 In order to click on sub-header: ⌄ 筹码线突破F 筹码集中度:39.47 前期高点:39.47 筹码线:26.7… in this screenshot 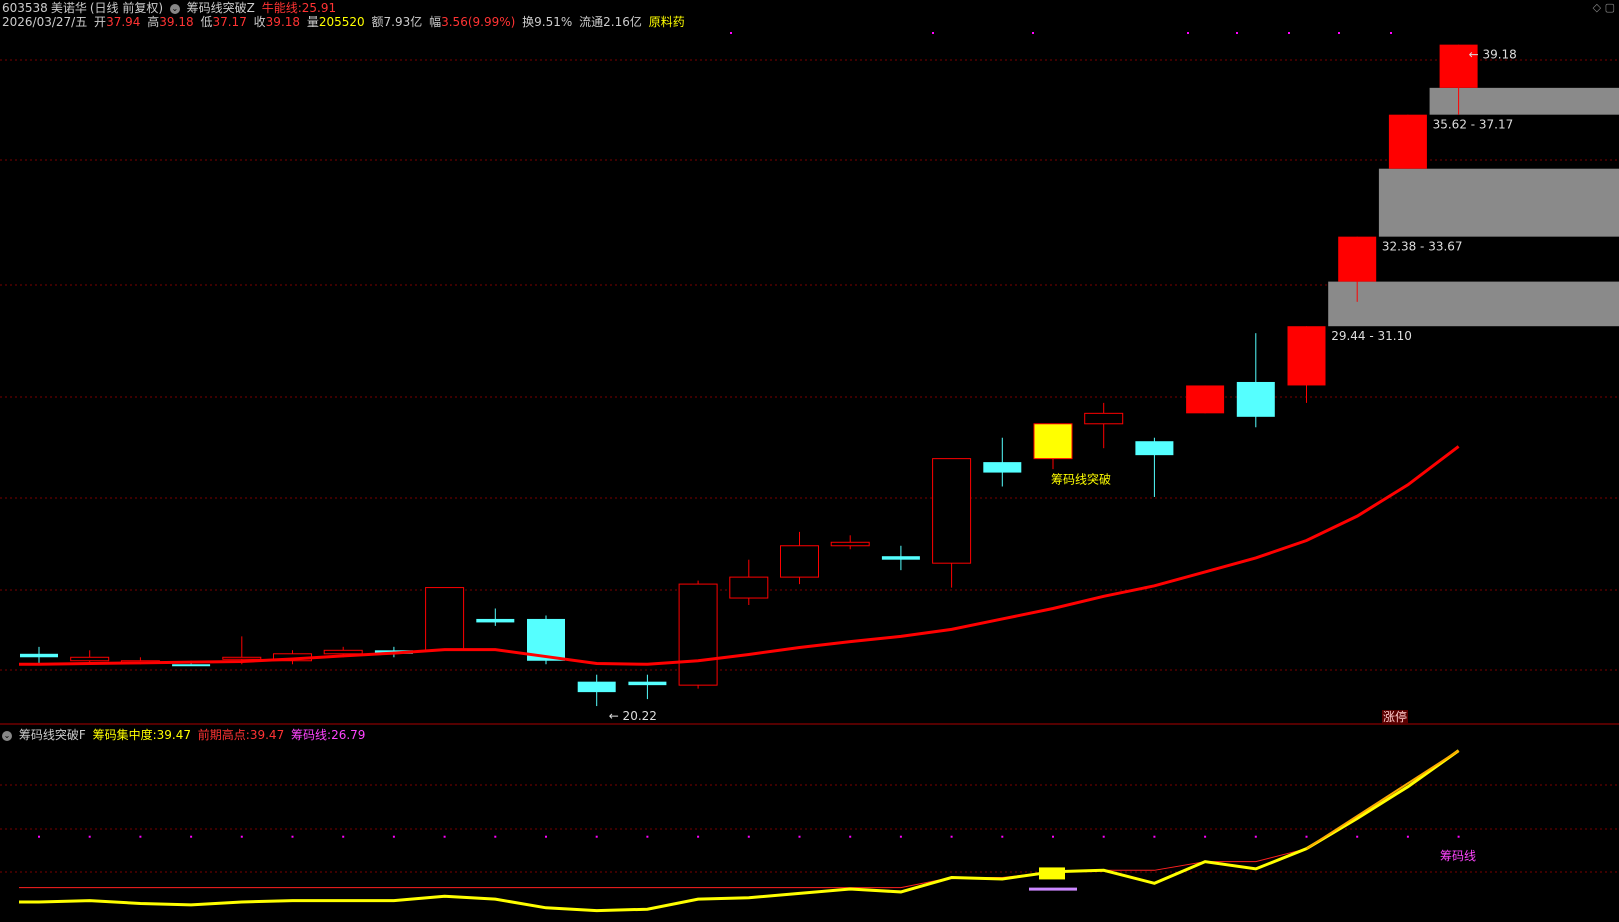, I will do `click(185, 735)`.